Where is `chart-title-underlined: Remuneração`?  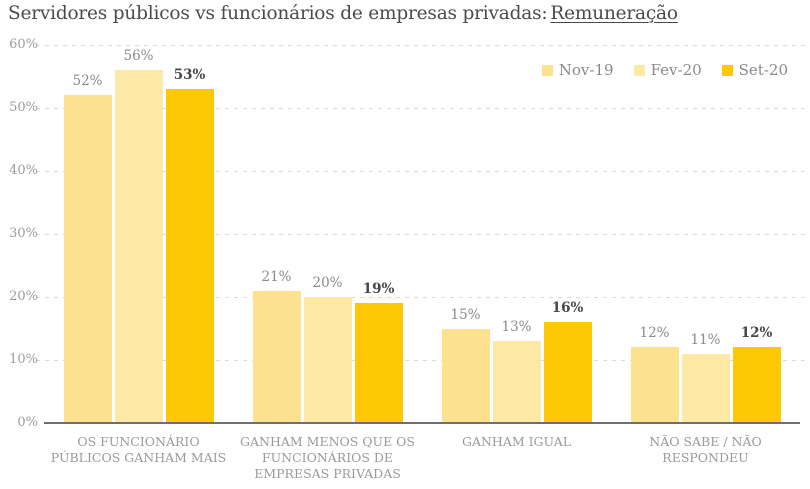 chart-title-underlined: Remuneração is located at coordinates (614, 13).